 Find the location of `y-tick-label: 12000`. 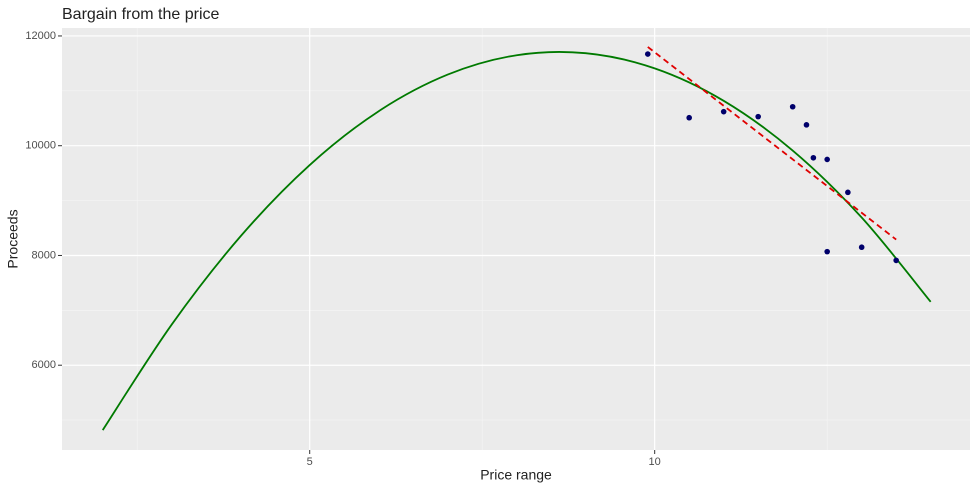

y-tick-label: 12000 is located at coordinates (40, 36).